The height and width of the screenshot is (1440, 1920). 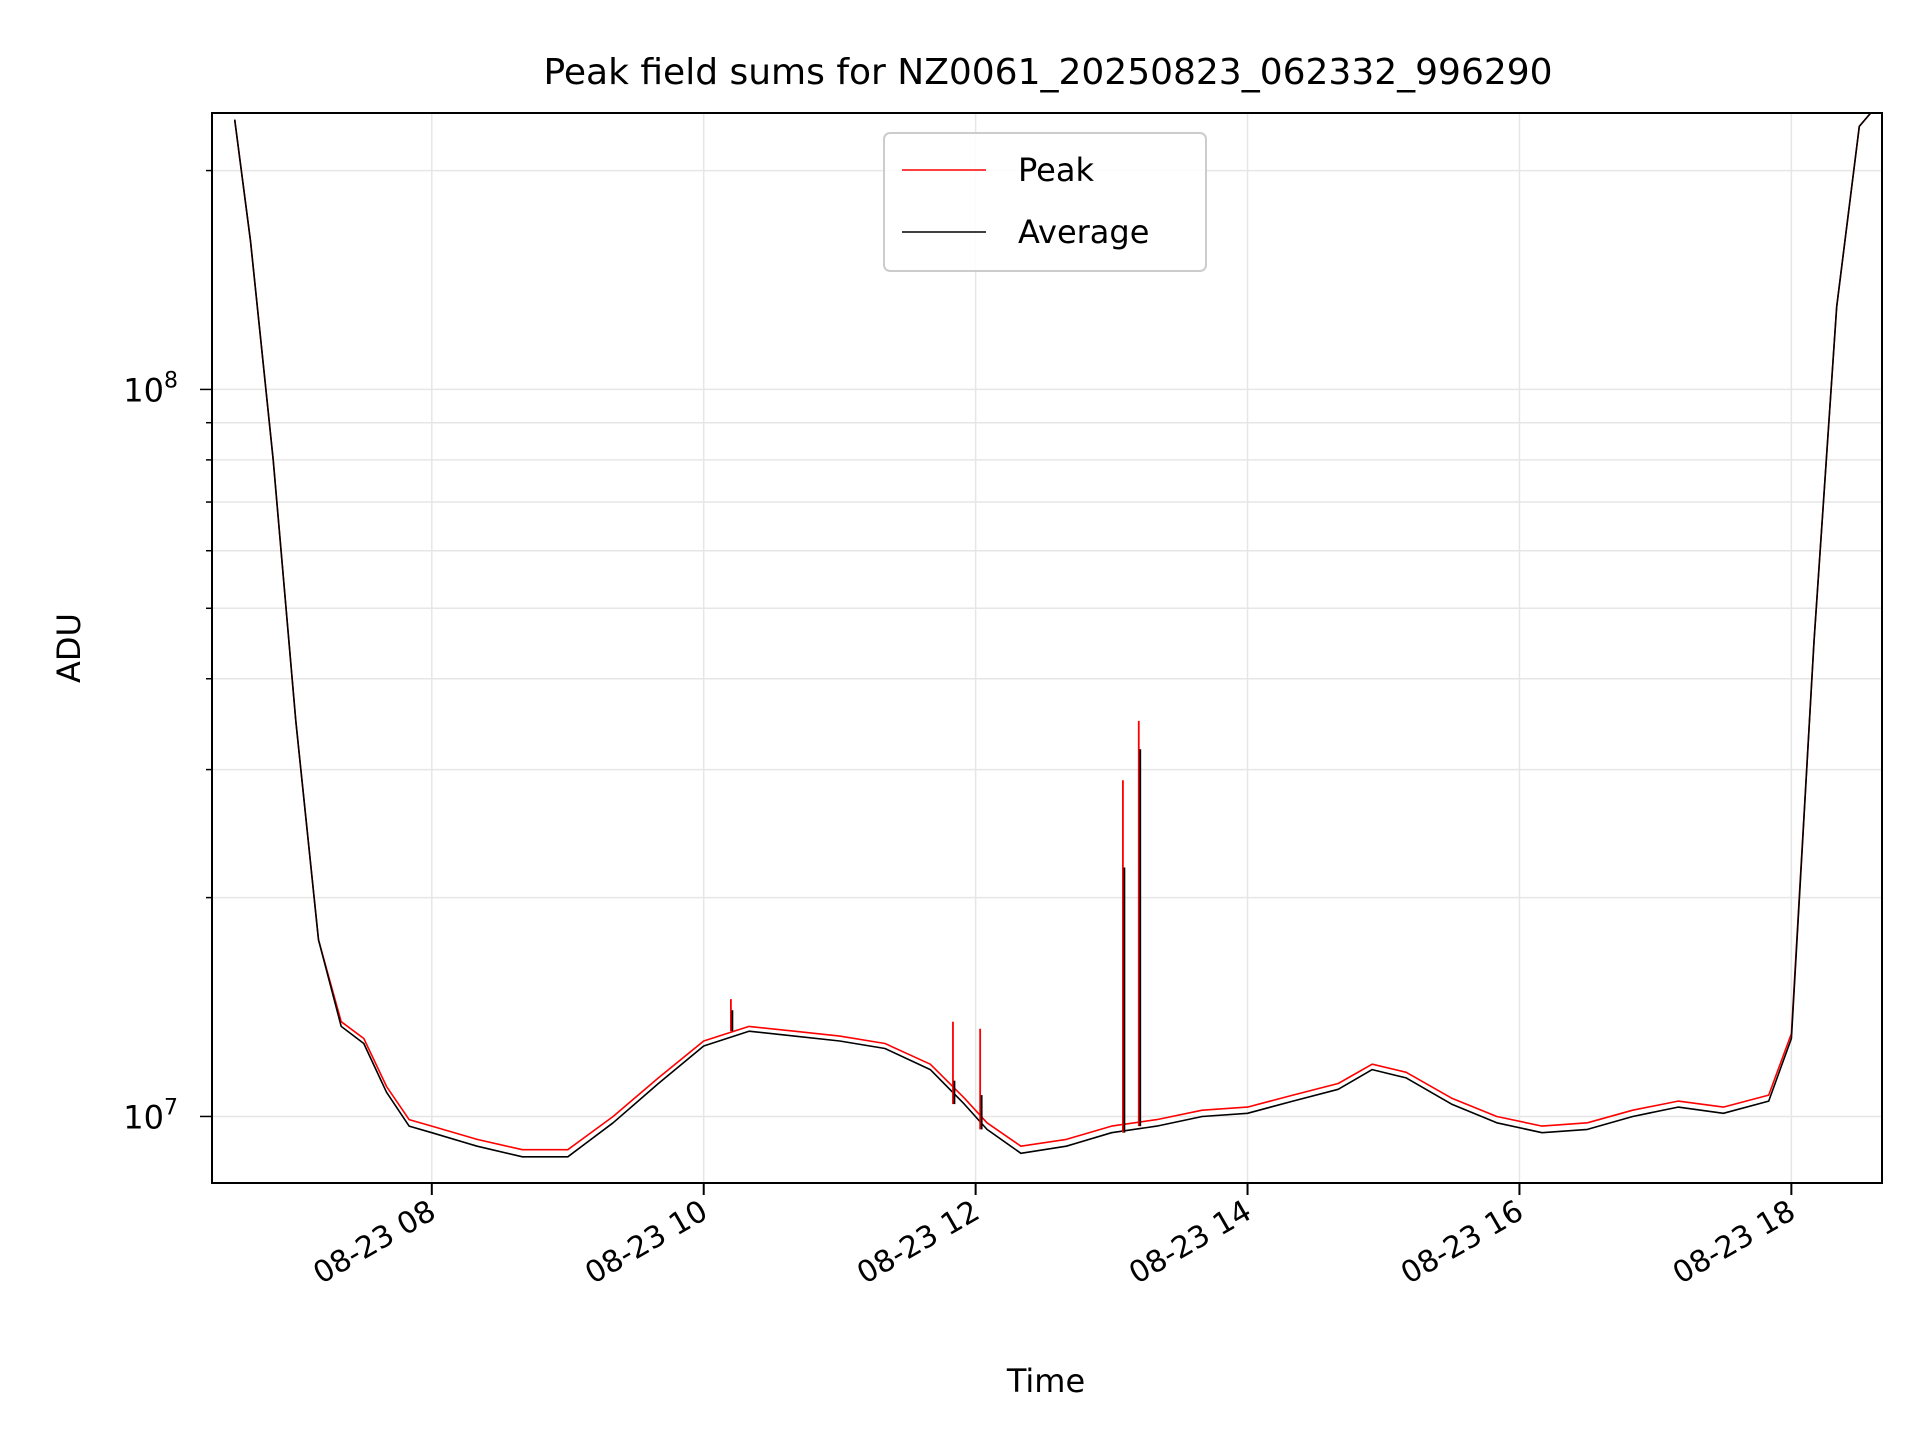 What do you see at coordinates (150, 388) in the screenshot?
I see `y-tick-label: 108` at bounding box center [150, 388].